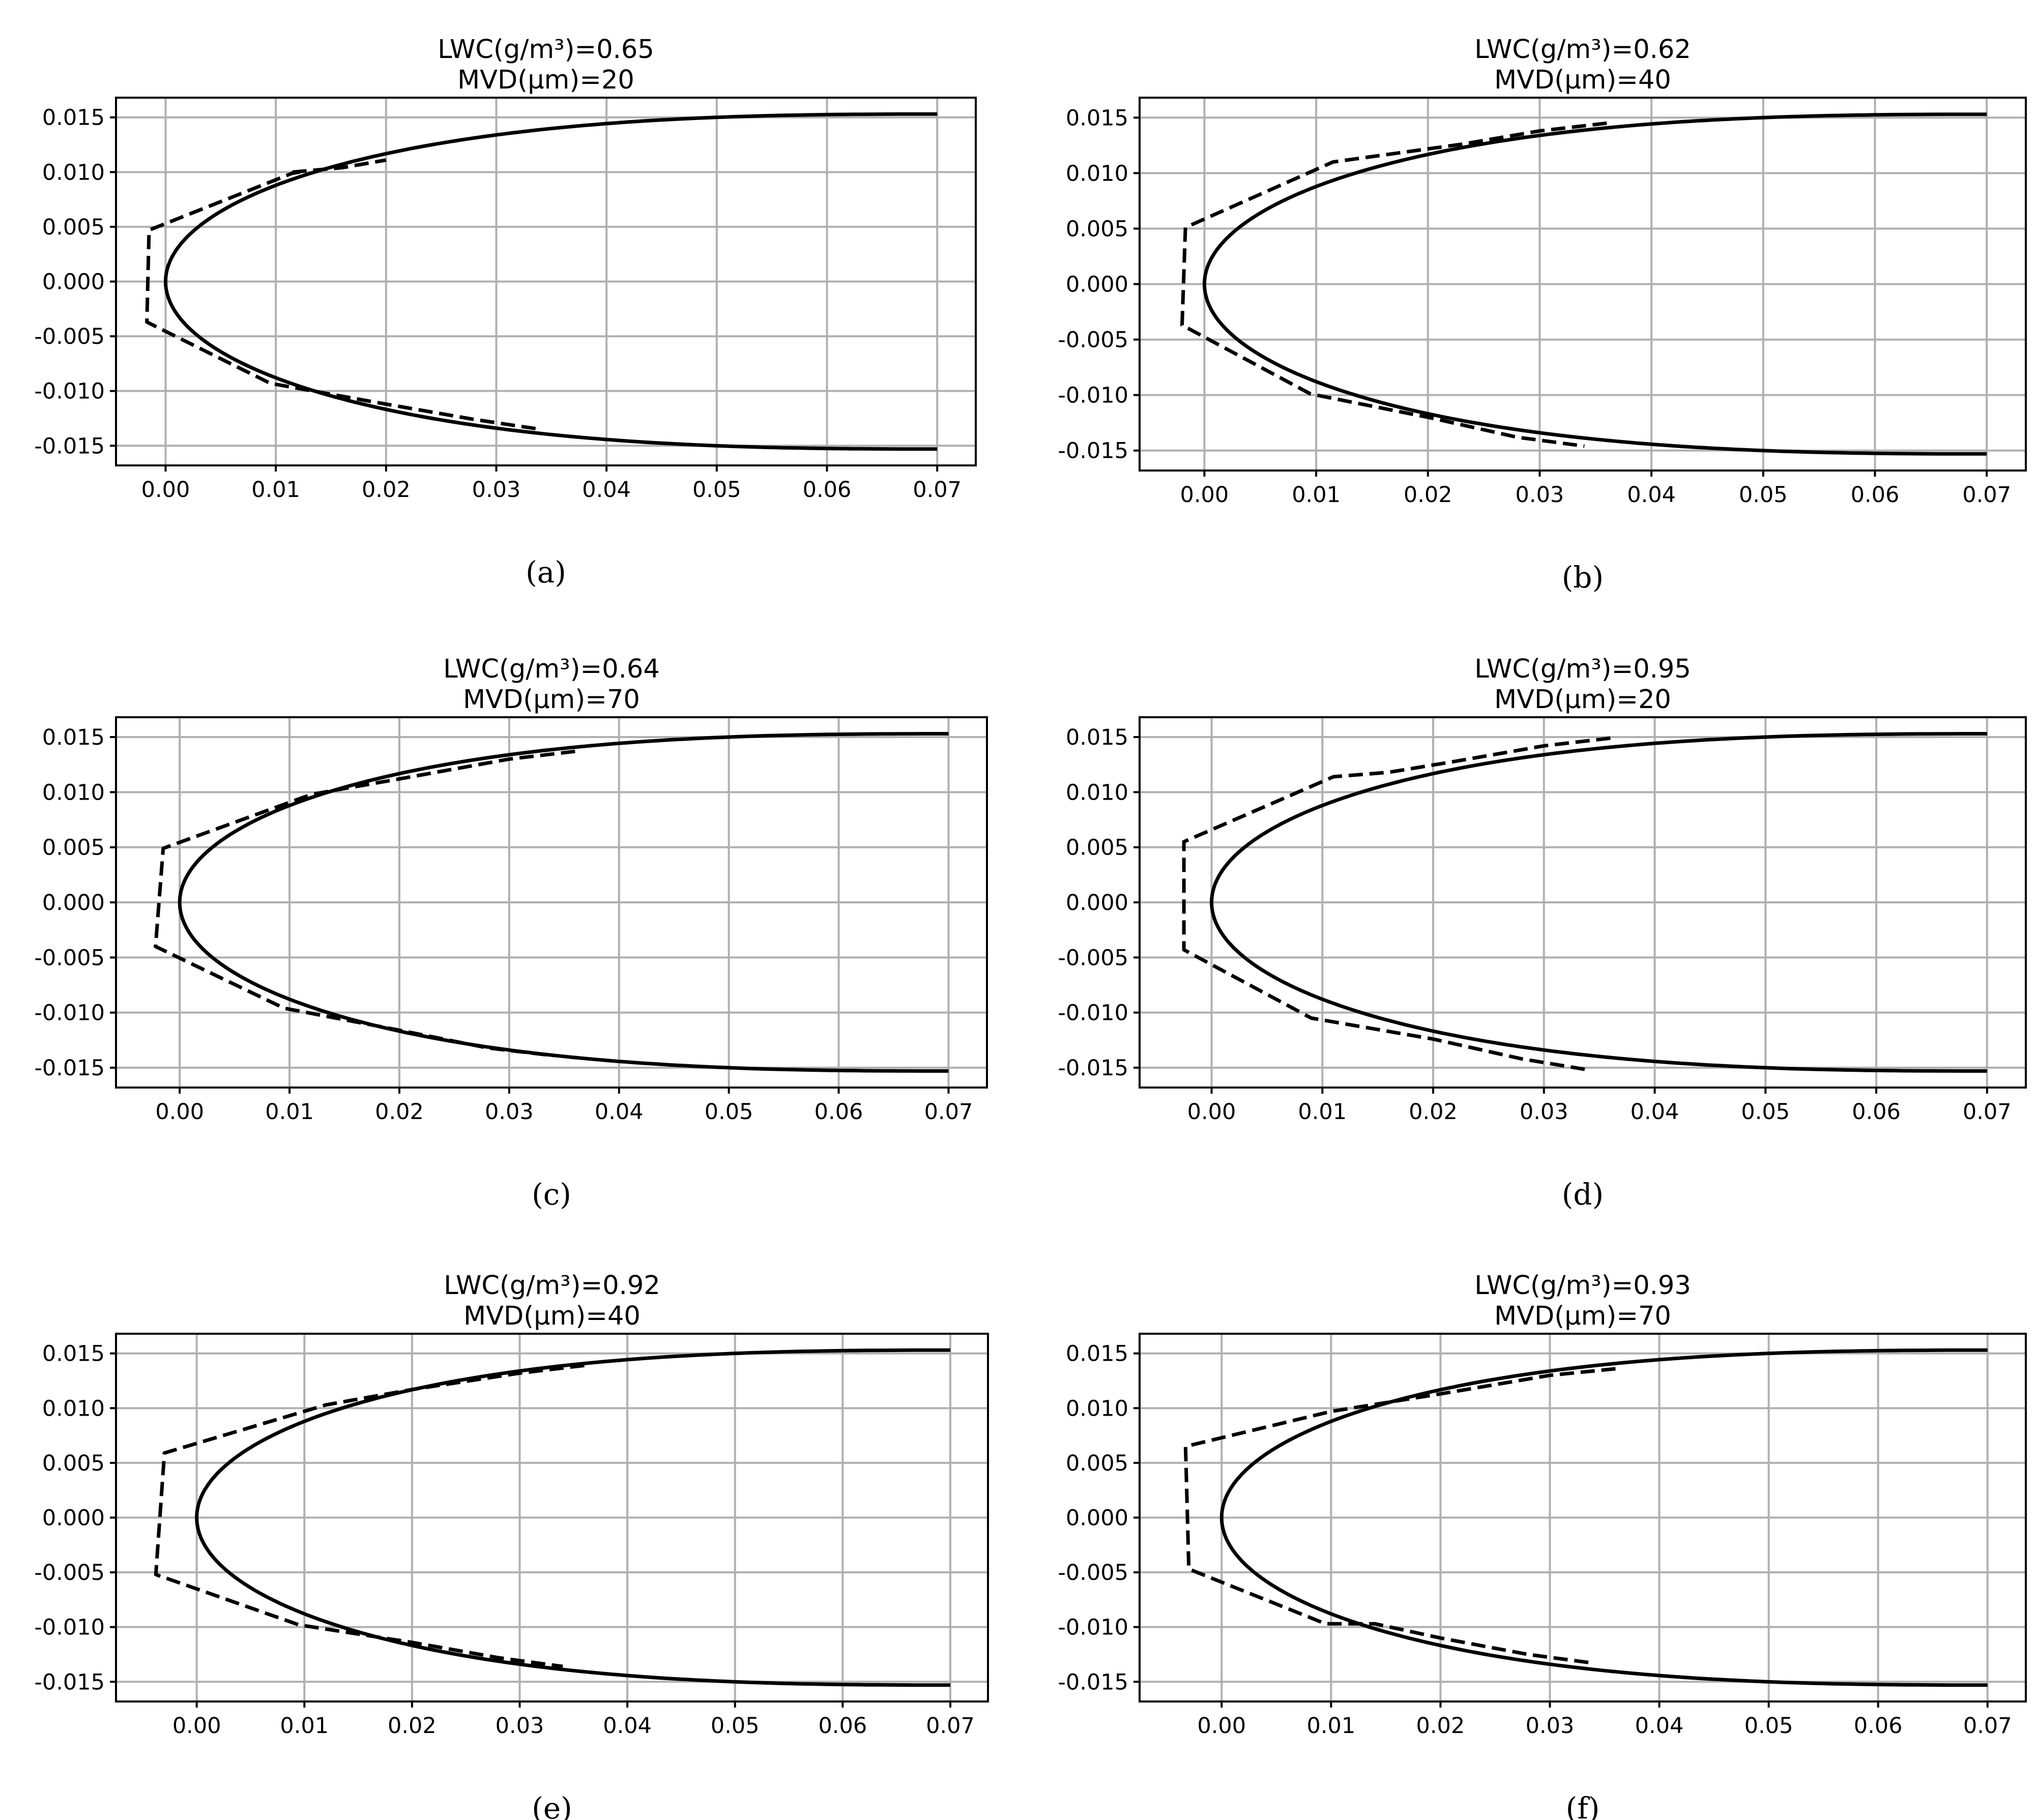  Describe the element at coordinates (546, 50) in the screenshot. I see `chart-title-lwc: LWC(g/m³)=0.65` at that location.